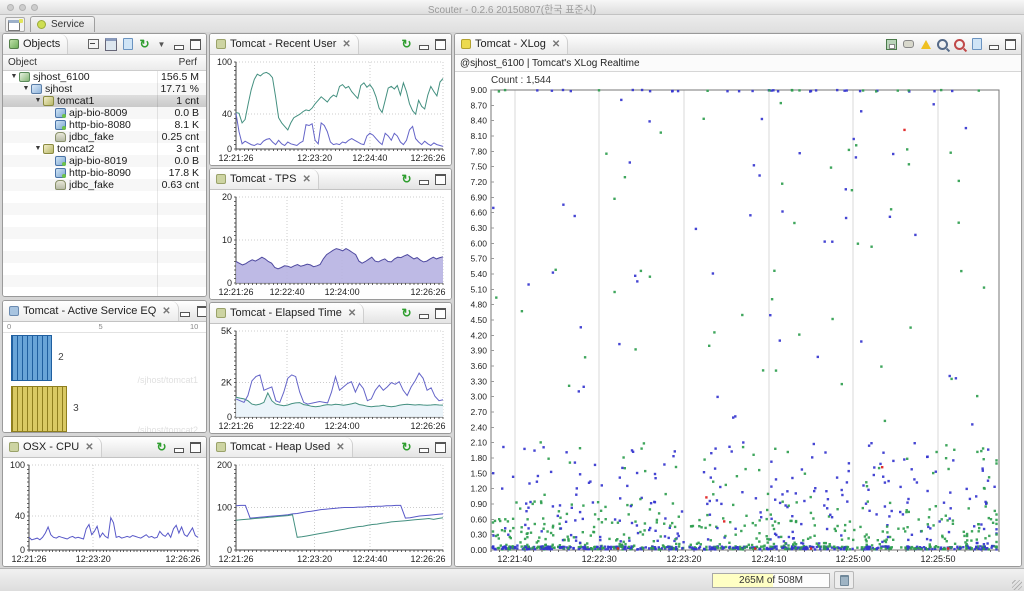 The width and height of the screenshot is (1024, 591). What do you see at coordinates (91, 311) in the screenshot?
I see `eq-view-tab: Tomcat - Active Service EQ ✕` at bounding box center [91, 311].